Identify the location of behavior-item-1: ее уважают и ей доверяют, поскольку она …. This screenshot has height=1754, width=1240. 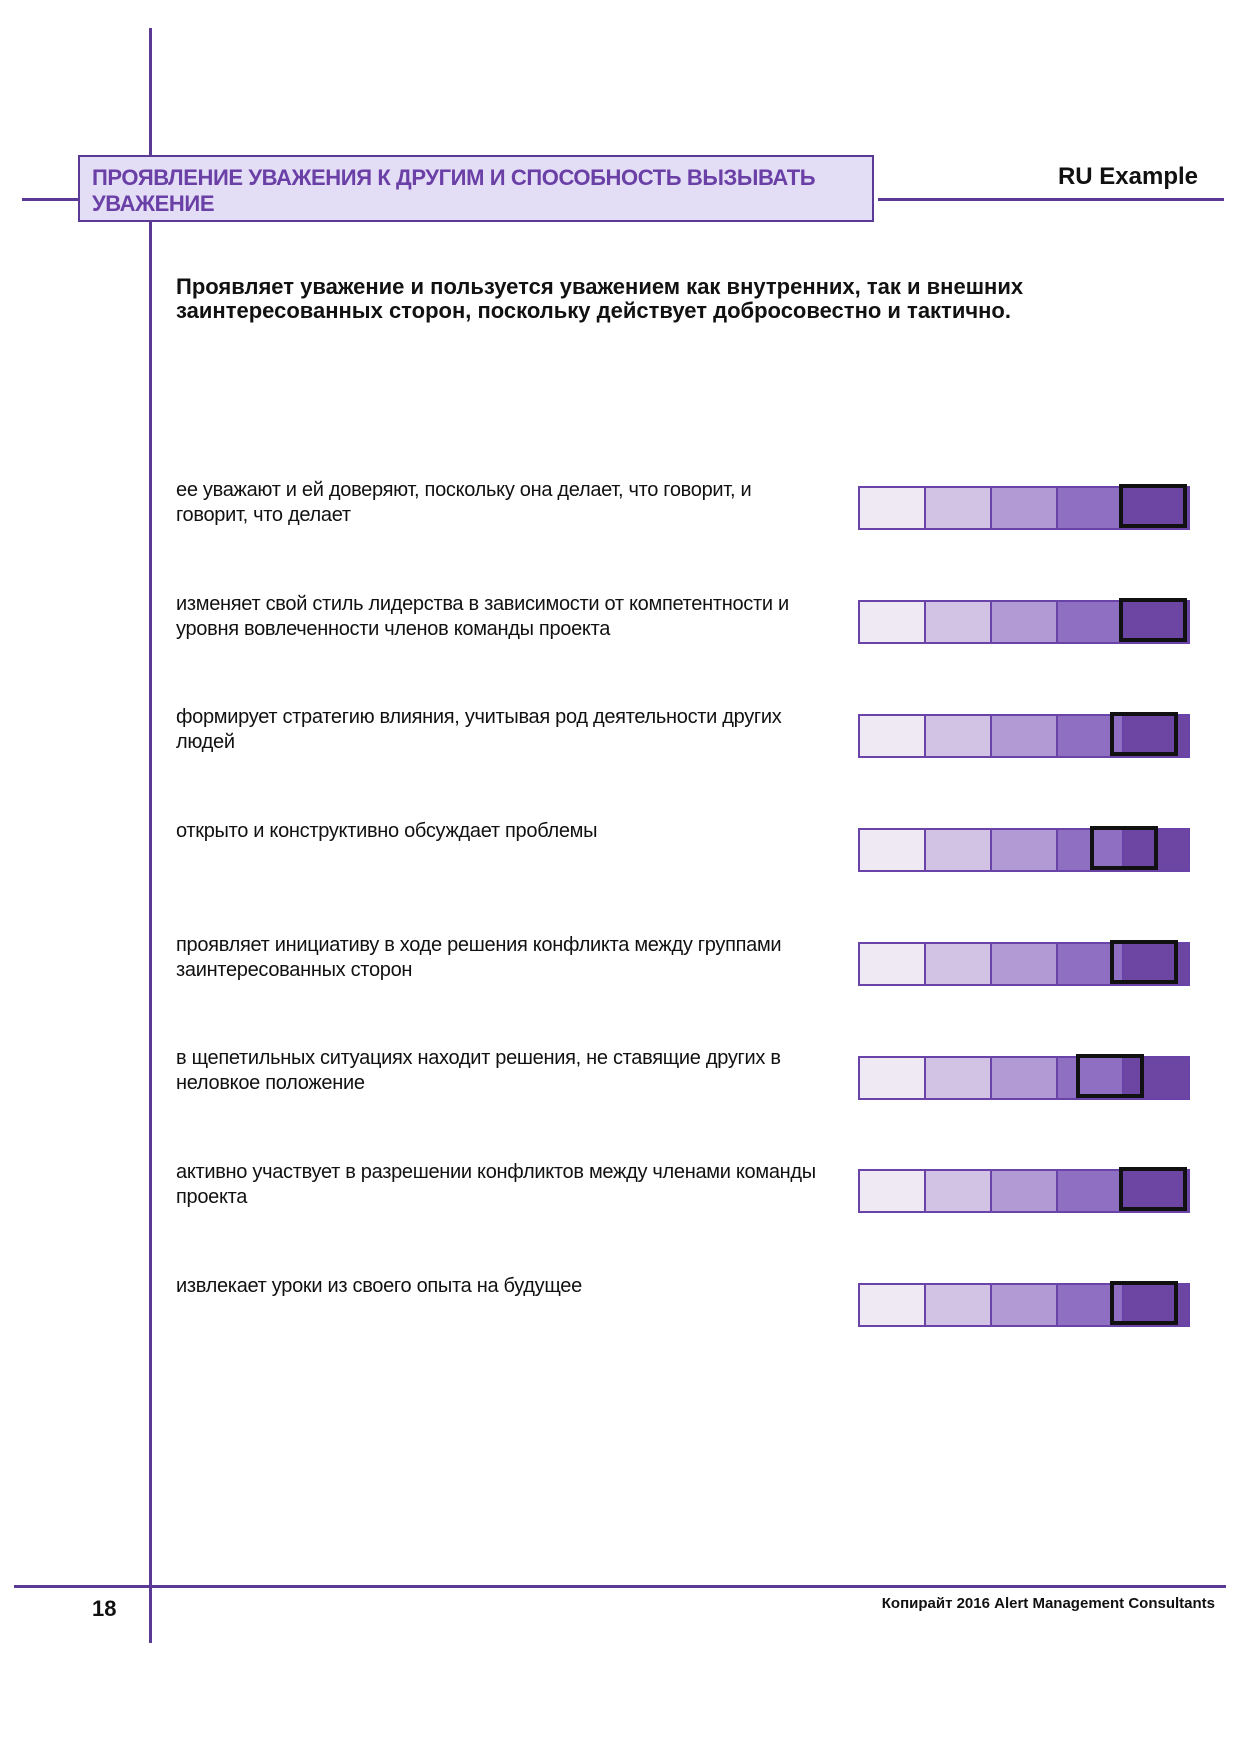
(464, 502).